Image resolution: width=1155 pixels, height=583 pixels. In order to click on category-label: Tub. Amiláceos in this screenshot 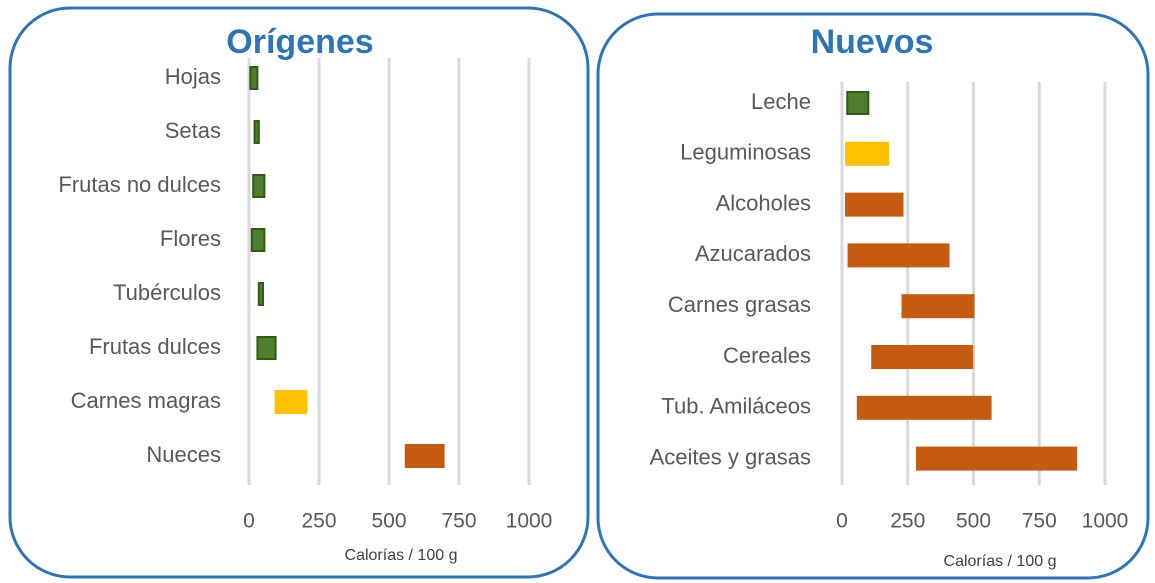, I will do `click(736, 406)`.